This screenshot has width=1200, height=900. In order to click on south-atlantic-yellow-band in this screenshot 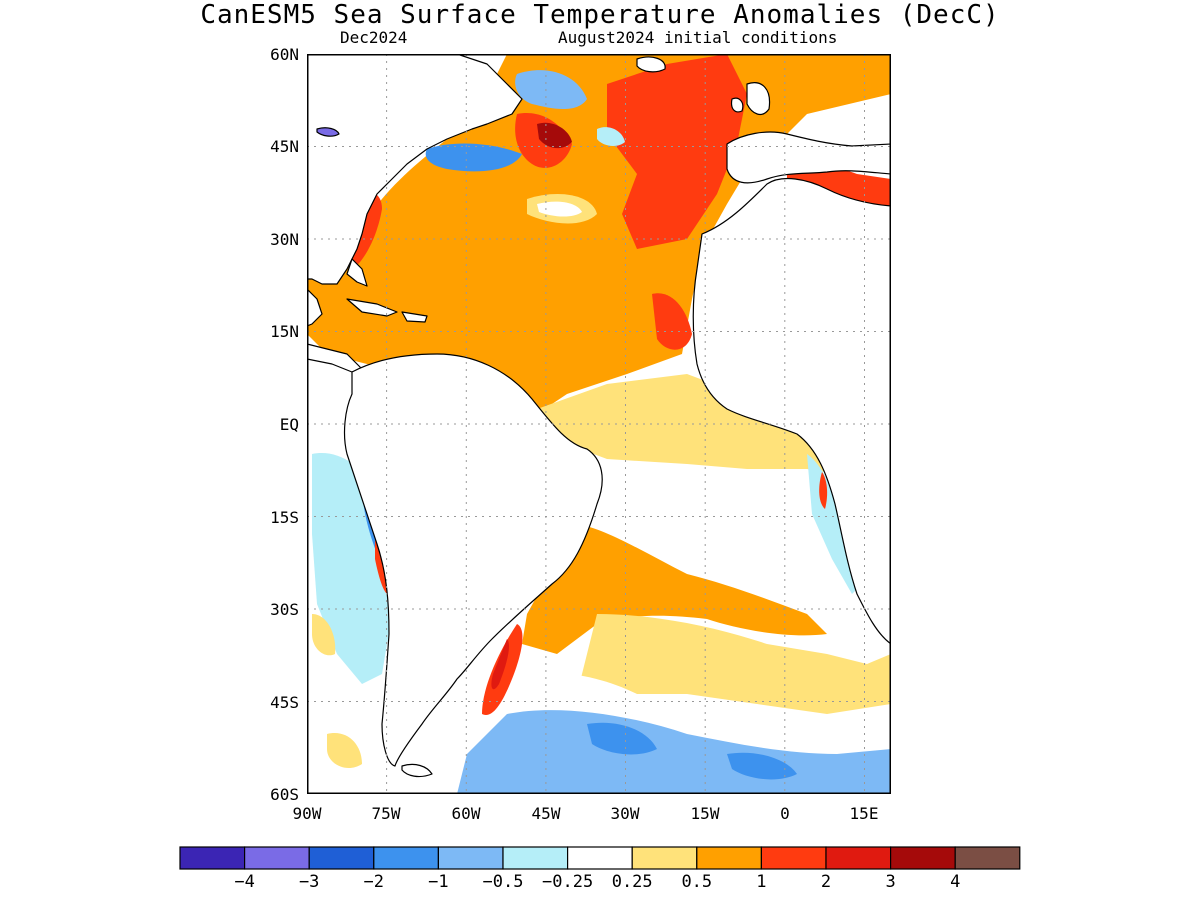, I will do `click(734, 664)`.